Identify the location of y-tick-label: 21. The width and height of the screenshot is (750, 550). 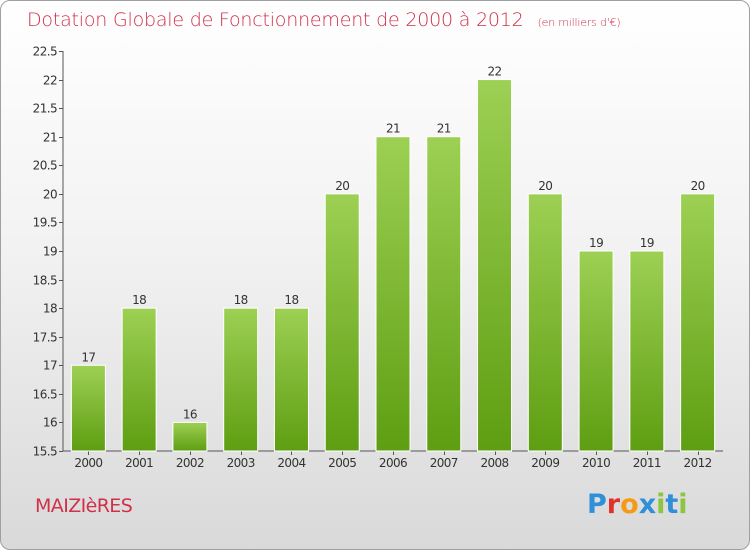
(50, 138).